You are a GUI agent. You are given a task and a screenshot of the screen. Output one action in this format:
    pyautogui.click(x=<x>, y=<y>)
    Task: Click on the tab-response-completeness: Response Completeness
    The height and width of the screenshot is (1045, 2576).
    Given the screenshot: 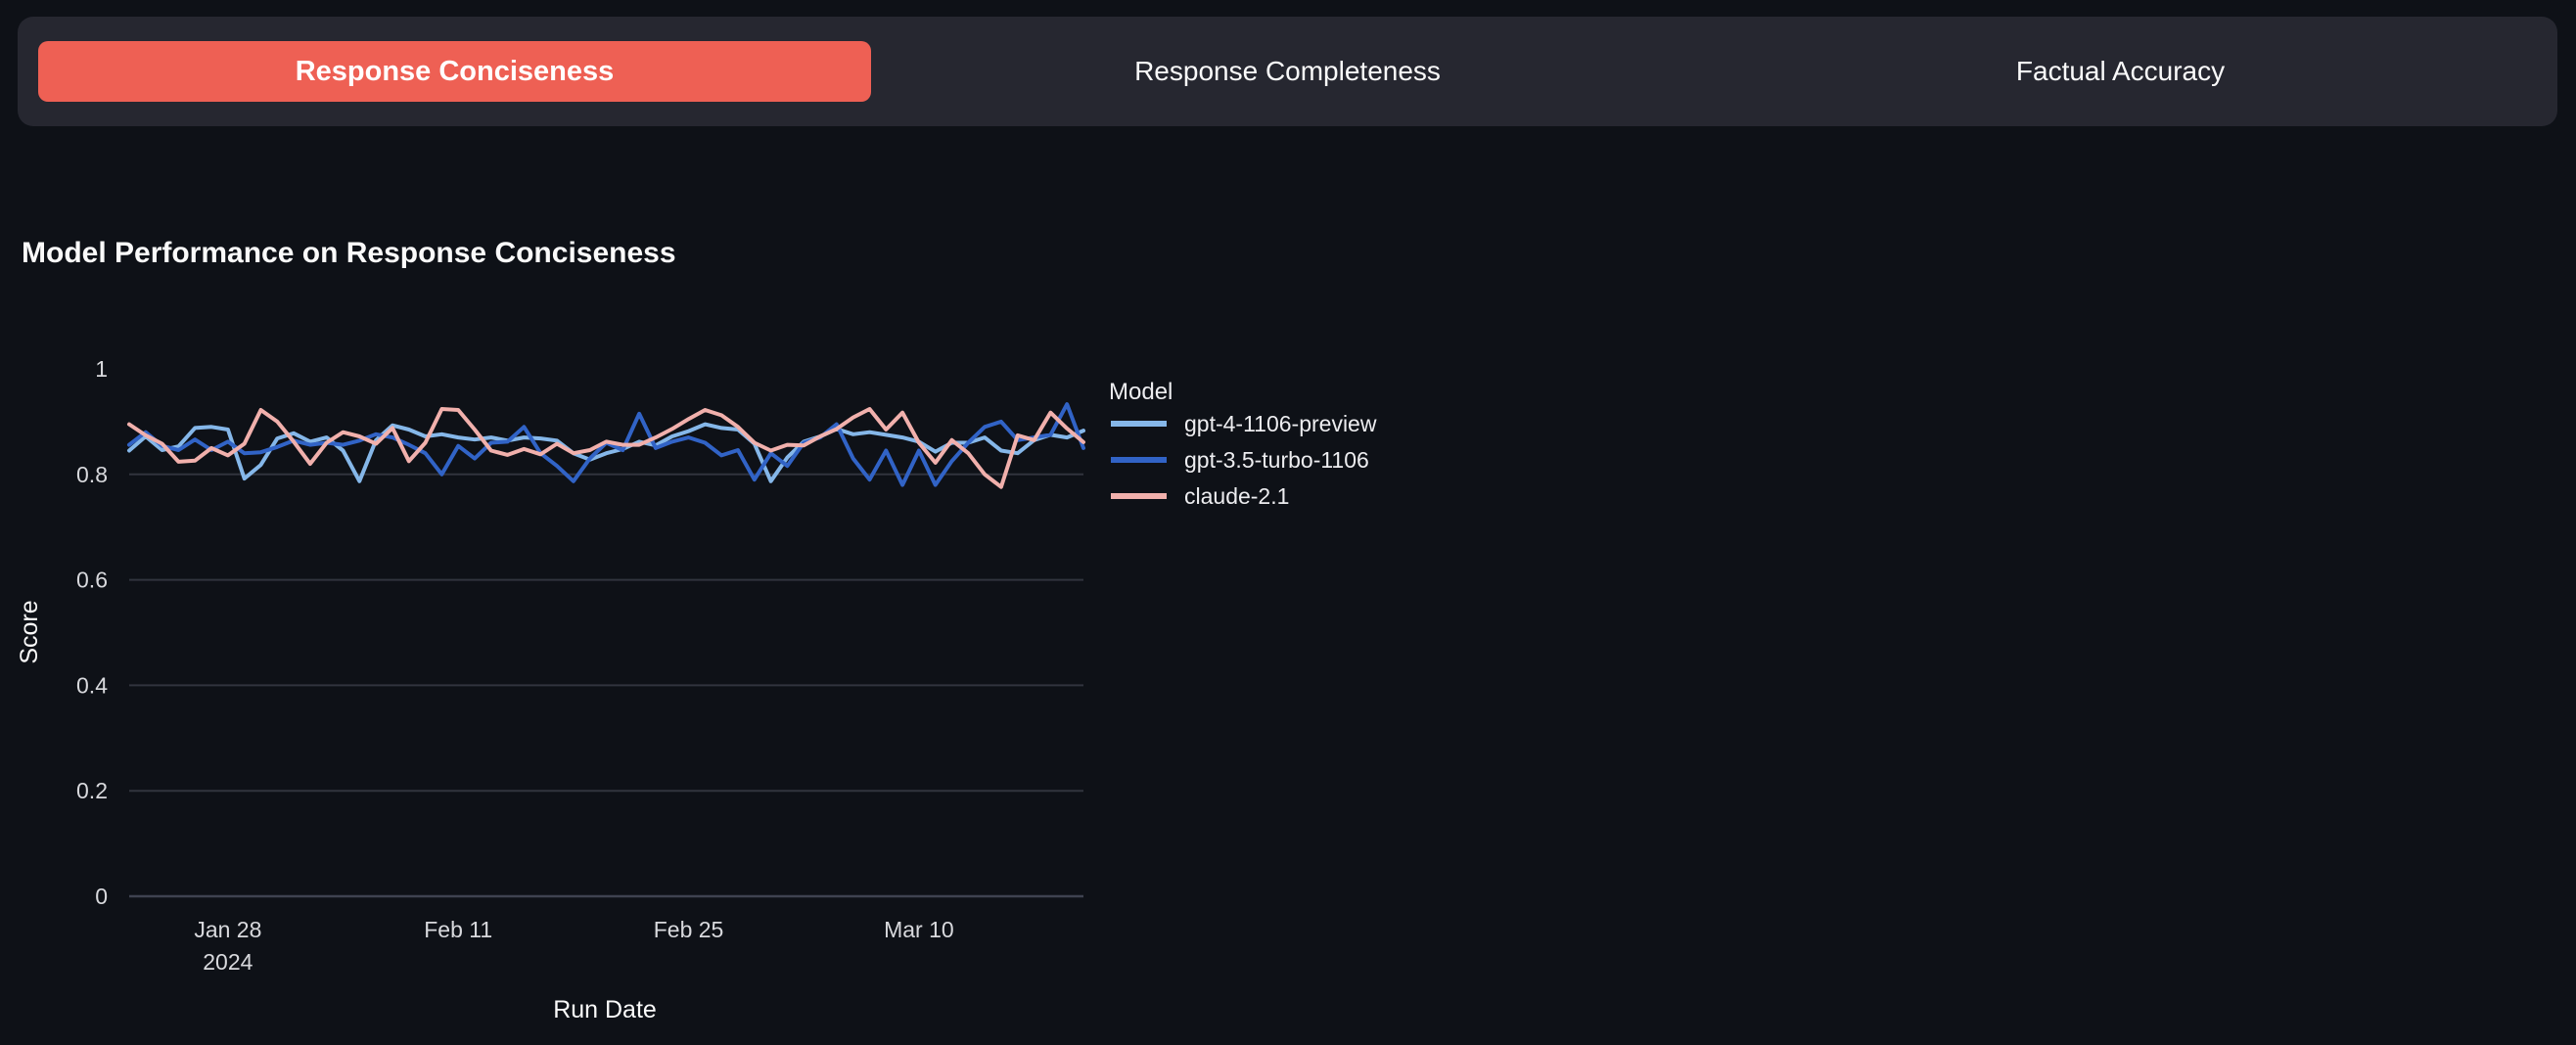 What is the action you would take?
    pyautogui.click(x=1287, y=72)
    